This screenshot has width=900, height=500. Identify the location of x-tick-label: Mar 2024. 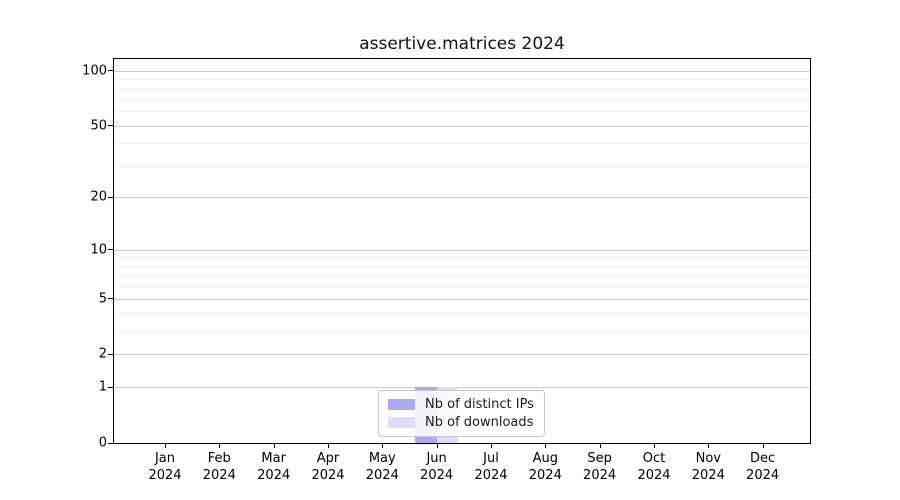
(274, 467).